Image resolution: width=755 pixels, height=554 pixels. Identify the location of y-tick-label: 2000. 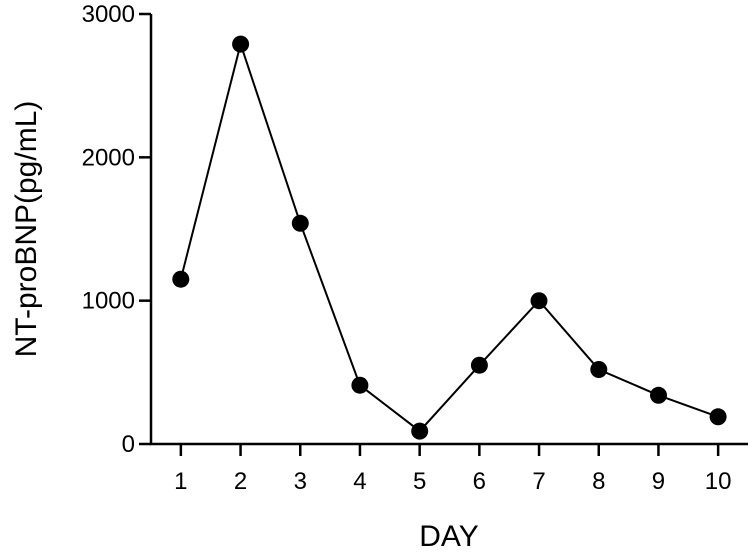
(108, 157).